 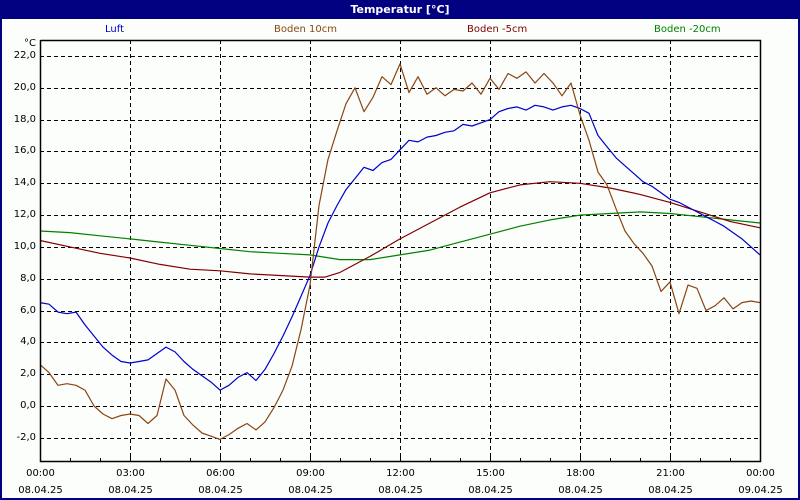 I want to click on legend-boden-20cm: Boden -20cm, so click(x=687, y=29).